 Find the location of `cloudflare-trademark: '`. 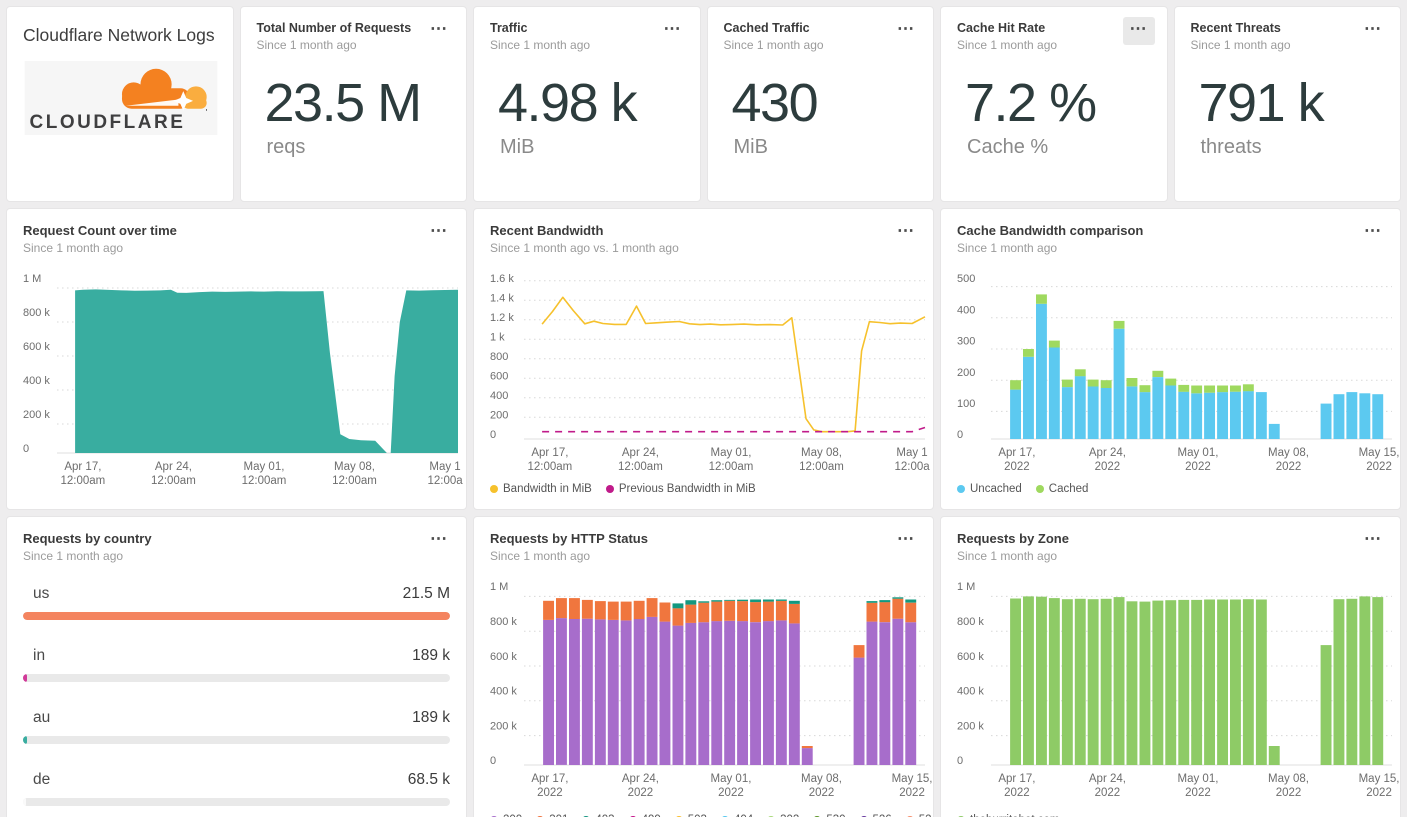

cloudflare-trademark: ' is located at coordinates (207, 113).